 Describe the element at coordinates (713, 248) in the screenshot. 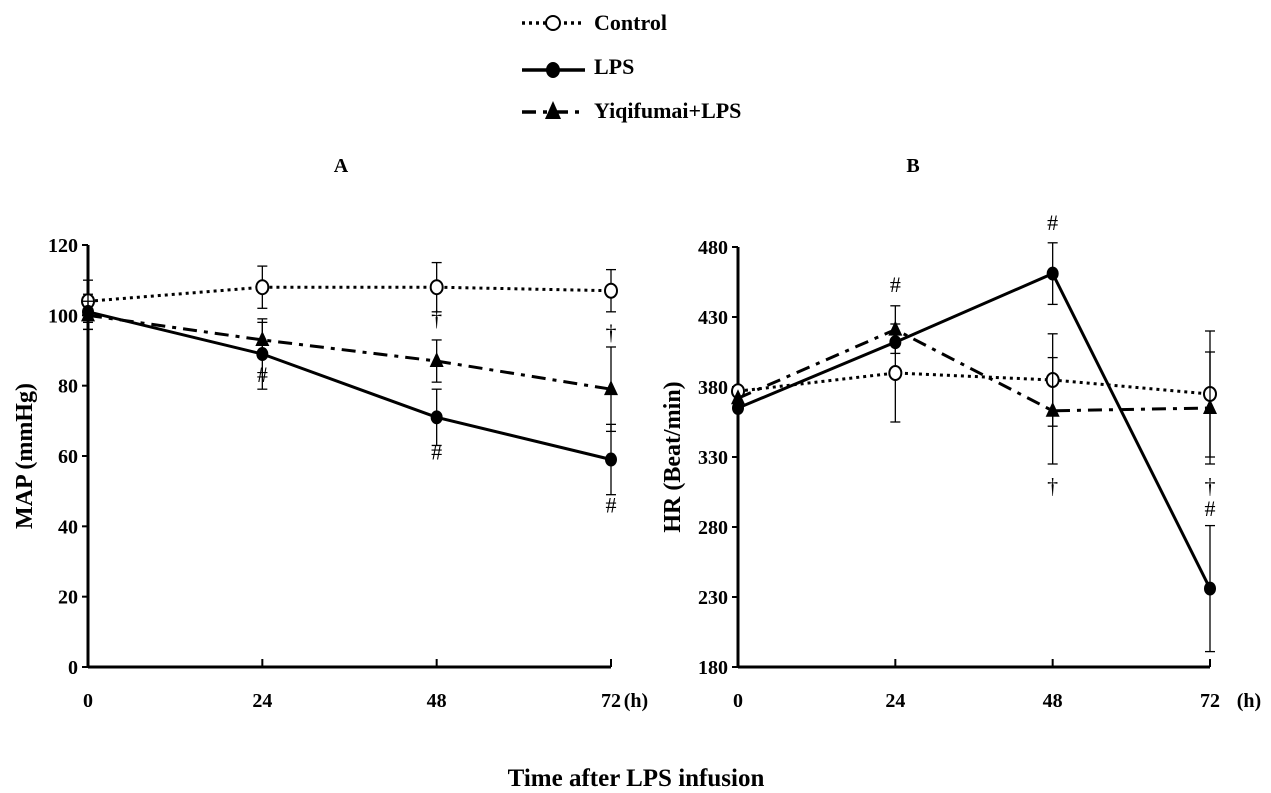

I see `y-tick-label: 480` at that location.